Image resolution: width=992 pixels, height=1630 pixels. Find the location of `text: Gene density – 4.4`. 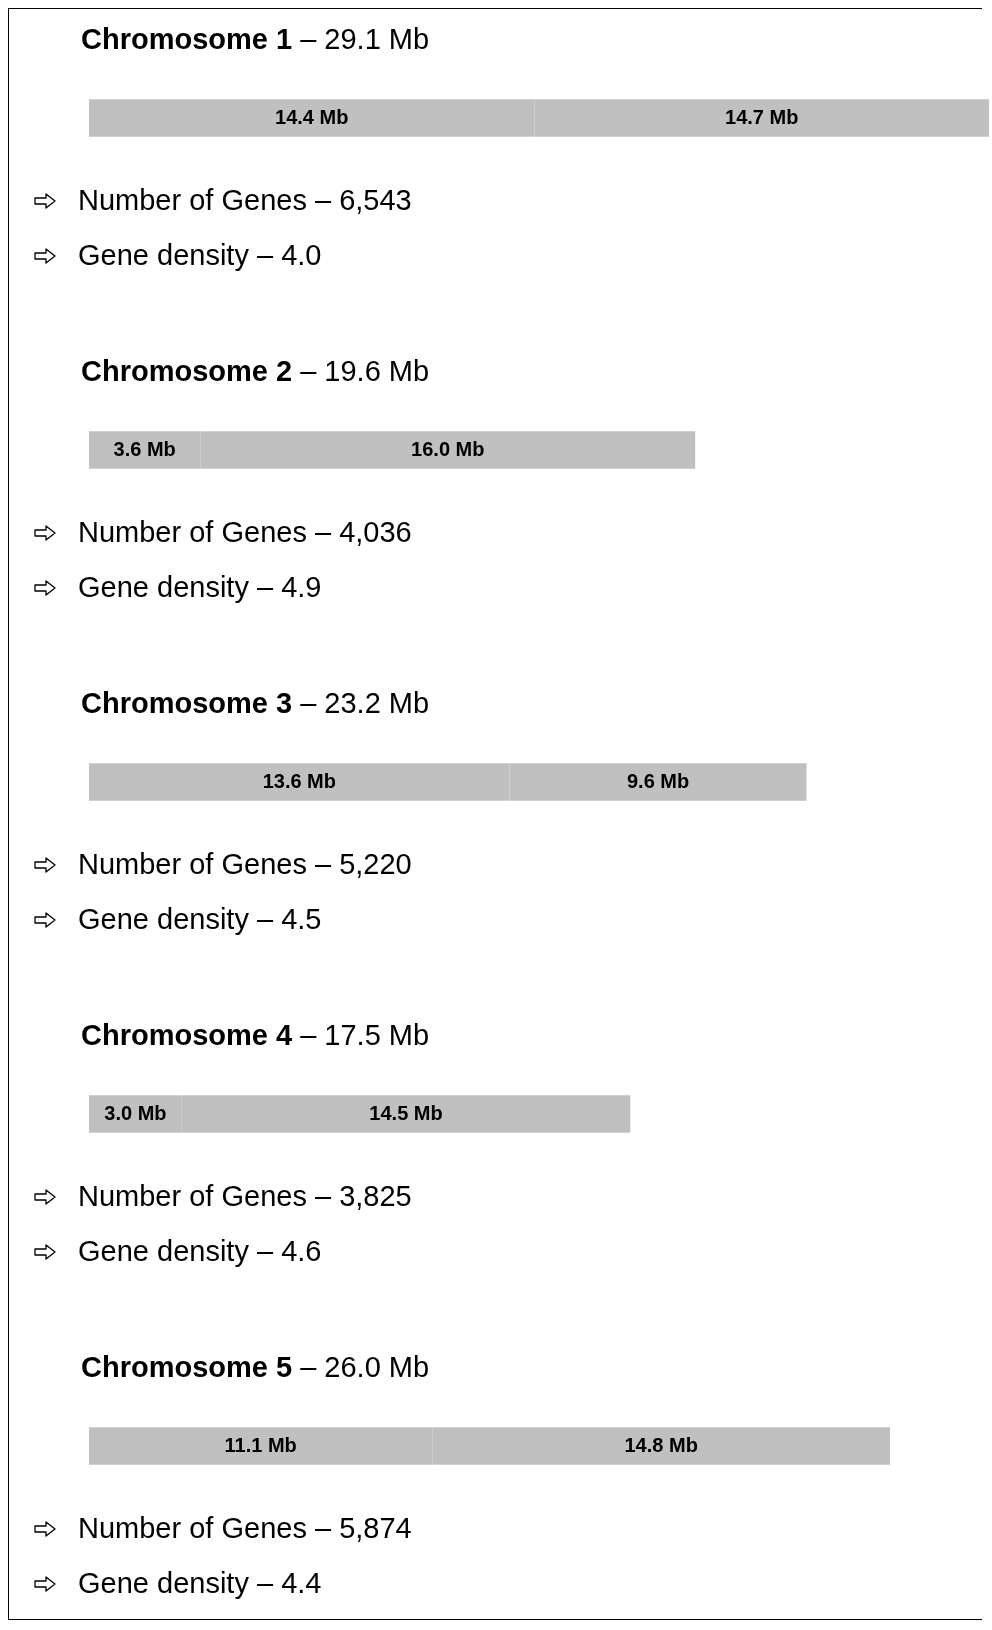

text: Gene density – 4.4 is located at coordinates (200, 1583).